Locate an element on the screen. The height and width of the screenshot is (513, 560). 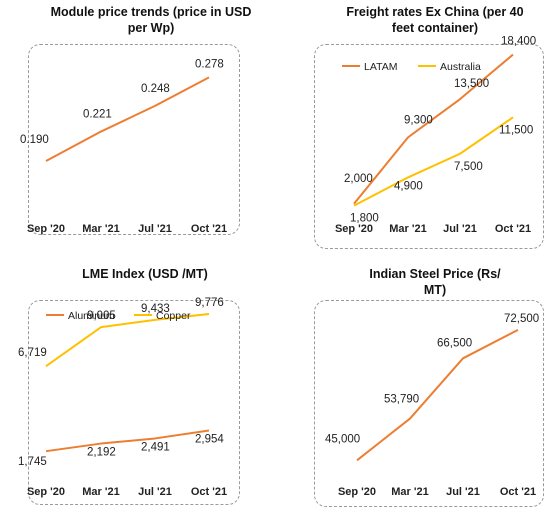
data-label: 1,800 is located at coordinates (364, 219).